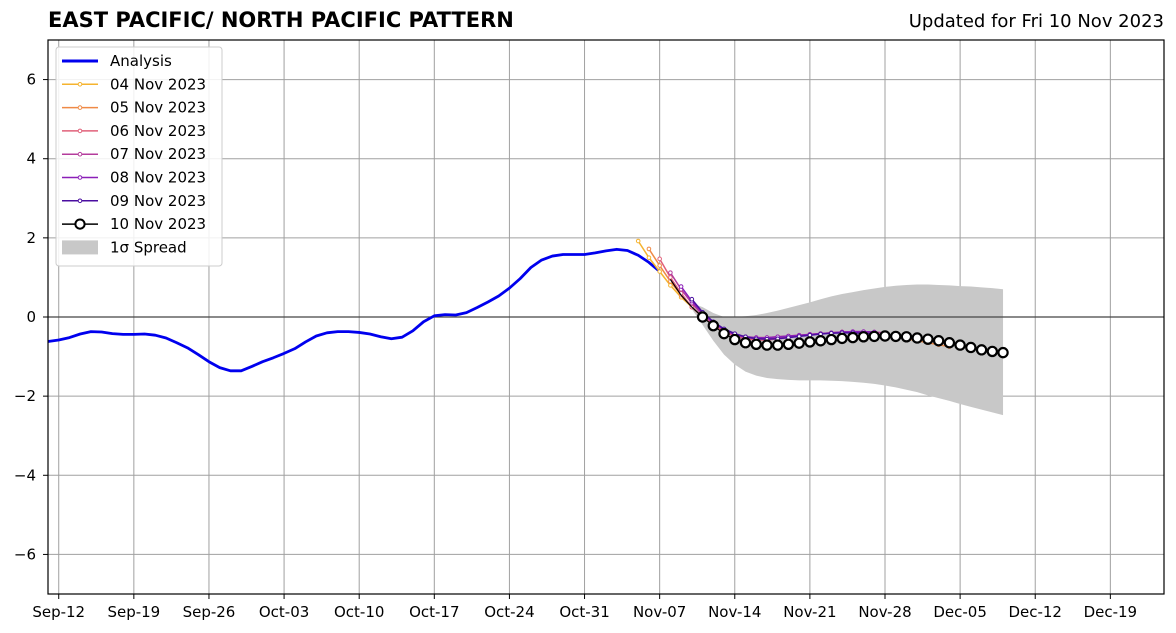  Describe the element at coordinates (133, 612) in the screenshot. I see `x-tick-label: Sep-19` at that location.